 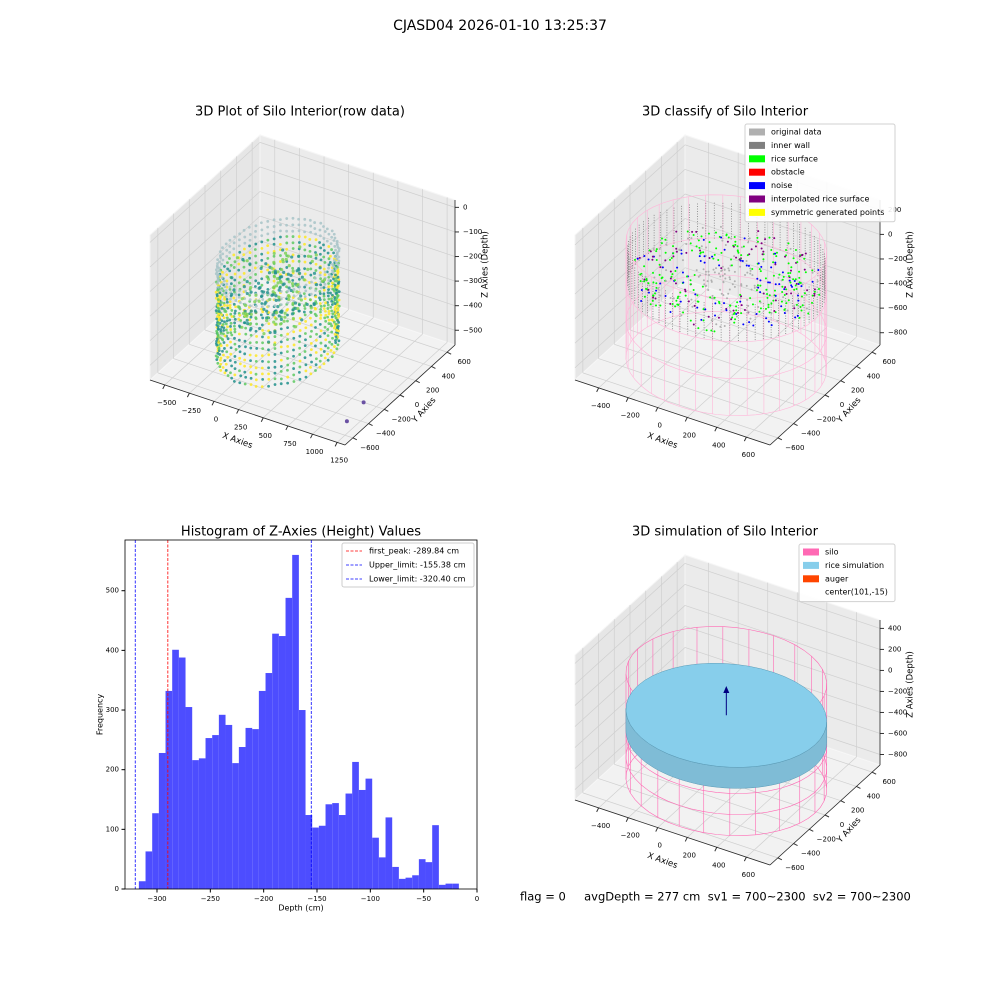 What do you see at coordinates (363, 402) in the screenshot?
I see `outlier` at bounding box center [363, 402].